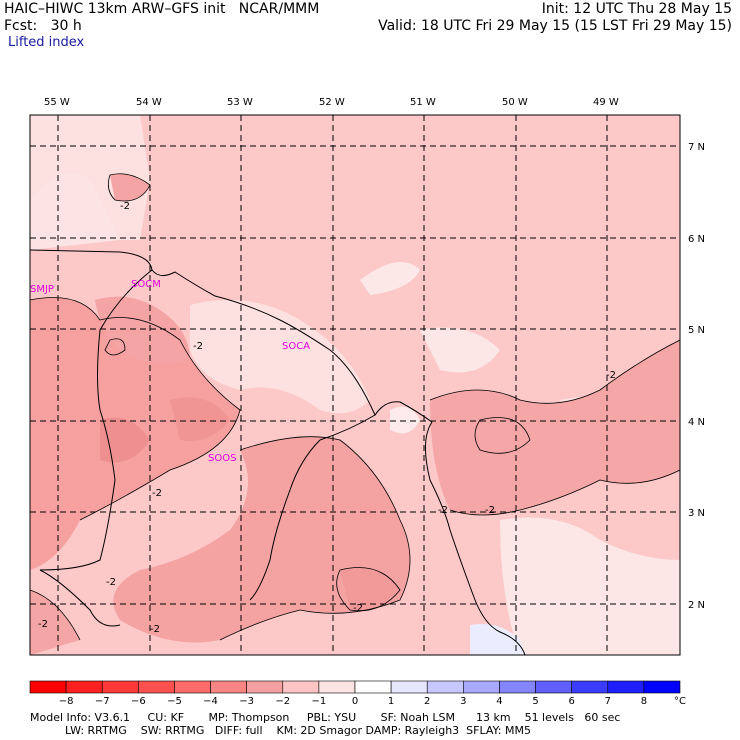 The height and width of the screenshot is (740, 740). Describe the element at coordinates (210, 701) in the screenshot. I see `colorbar-tick-label: −4` at that location.